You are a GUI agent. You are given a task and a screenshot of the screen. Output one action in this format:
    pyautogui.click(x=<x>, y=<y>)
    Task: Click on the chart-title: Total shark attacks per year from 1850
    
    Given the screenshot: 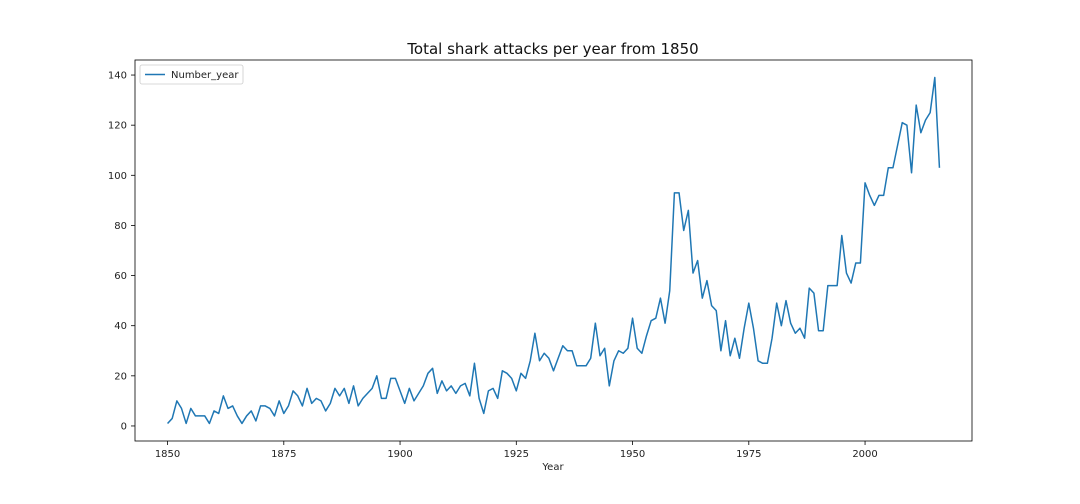 What is the action you would take?
    pyautogui.click(x=552, y=49)
    